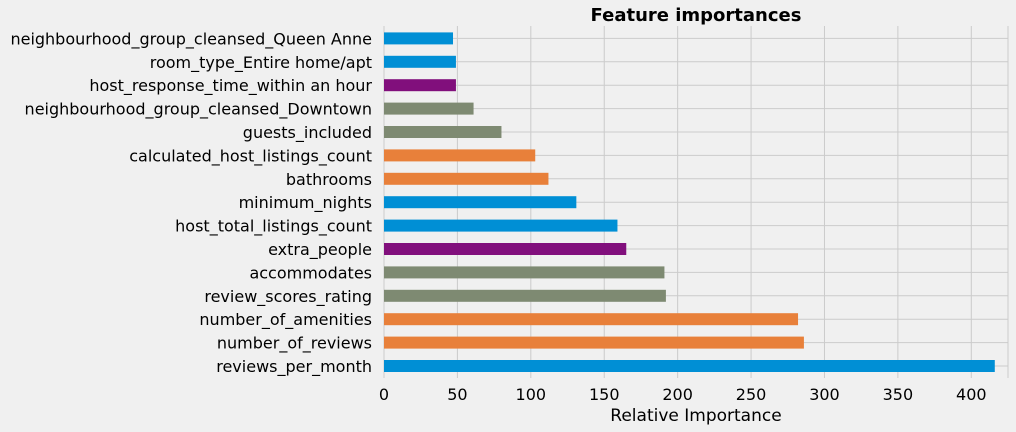 This screenshot has width=1016, height=432. I want to click on y-tick-label: accommodates, so click(310, 272).